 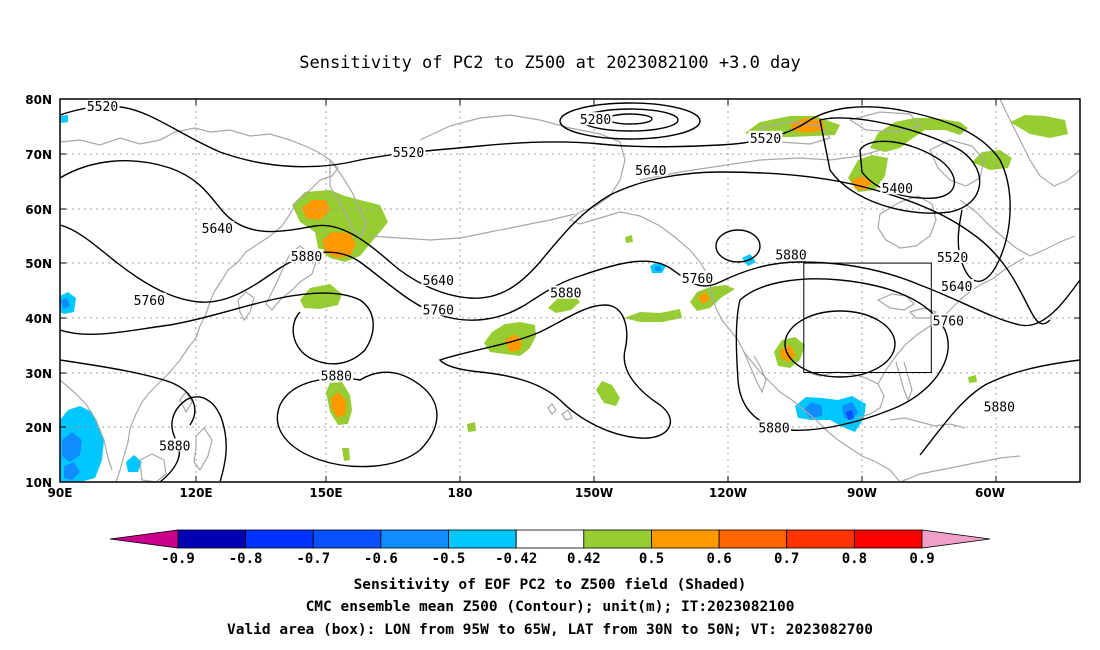 What do you see at coordinates (472, 227) in the screenshot?
I see `coastline-aleutians` at bounding box center [472, 227].